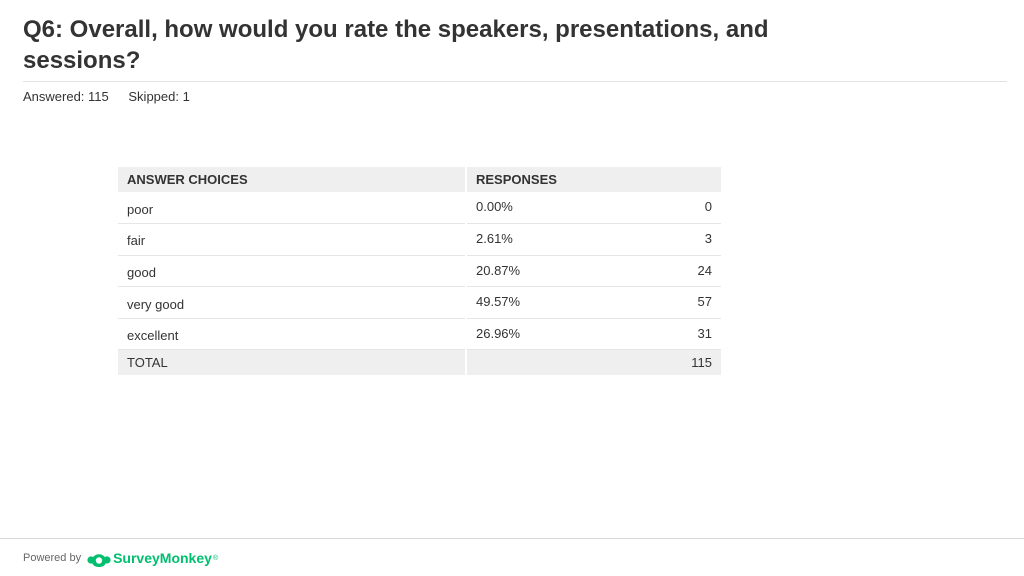 The image size is (1024, 576). What do you see at coordinates (66, 96) in the screenshot?
I see `answered-count: Answered: 115` at bounding box center [66, 96].